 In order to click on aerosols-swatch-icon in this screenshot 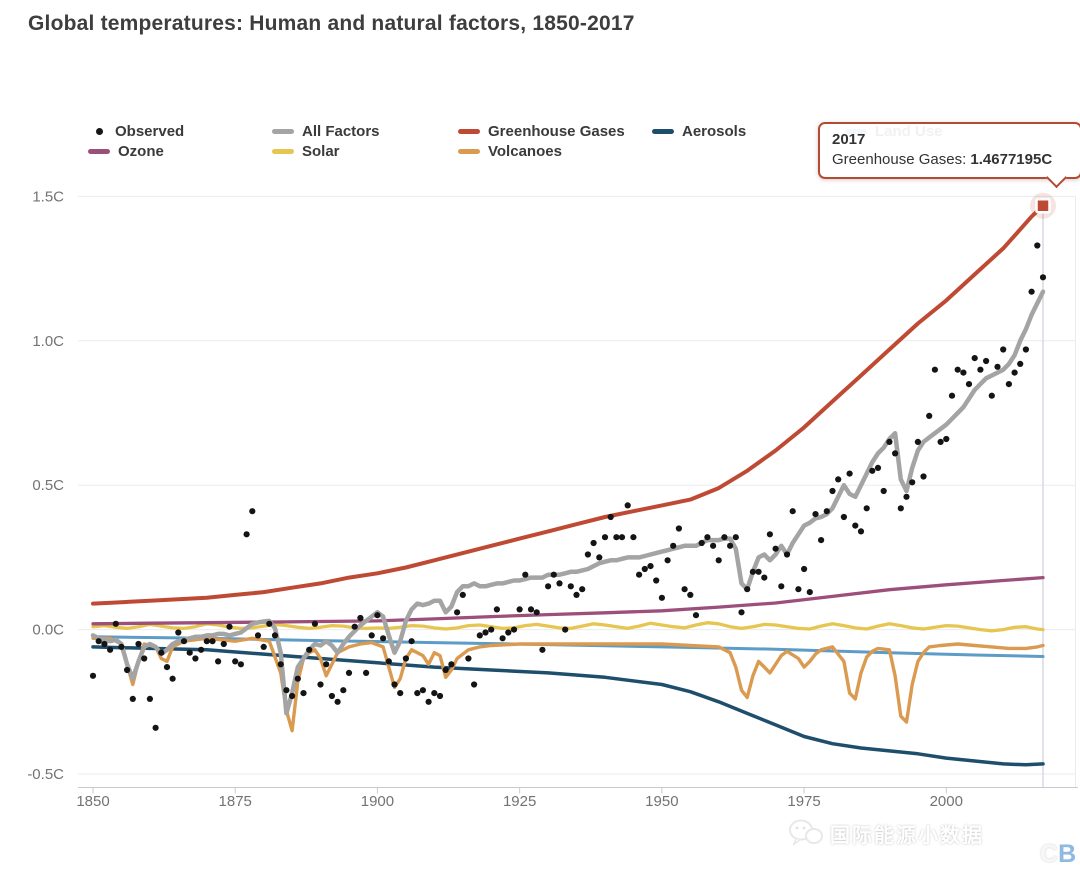, I will do `click(663, 131)`.